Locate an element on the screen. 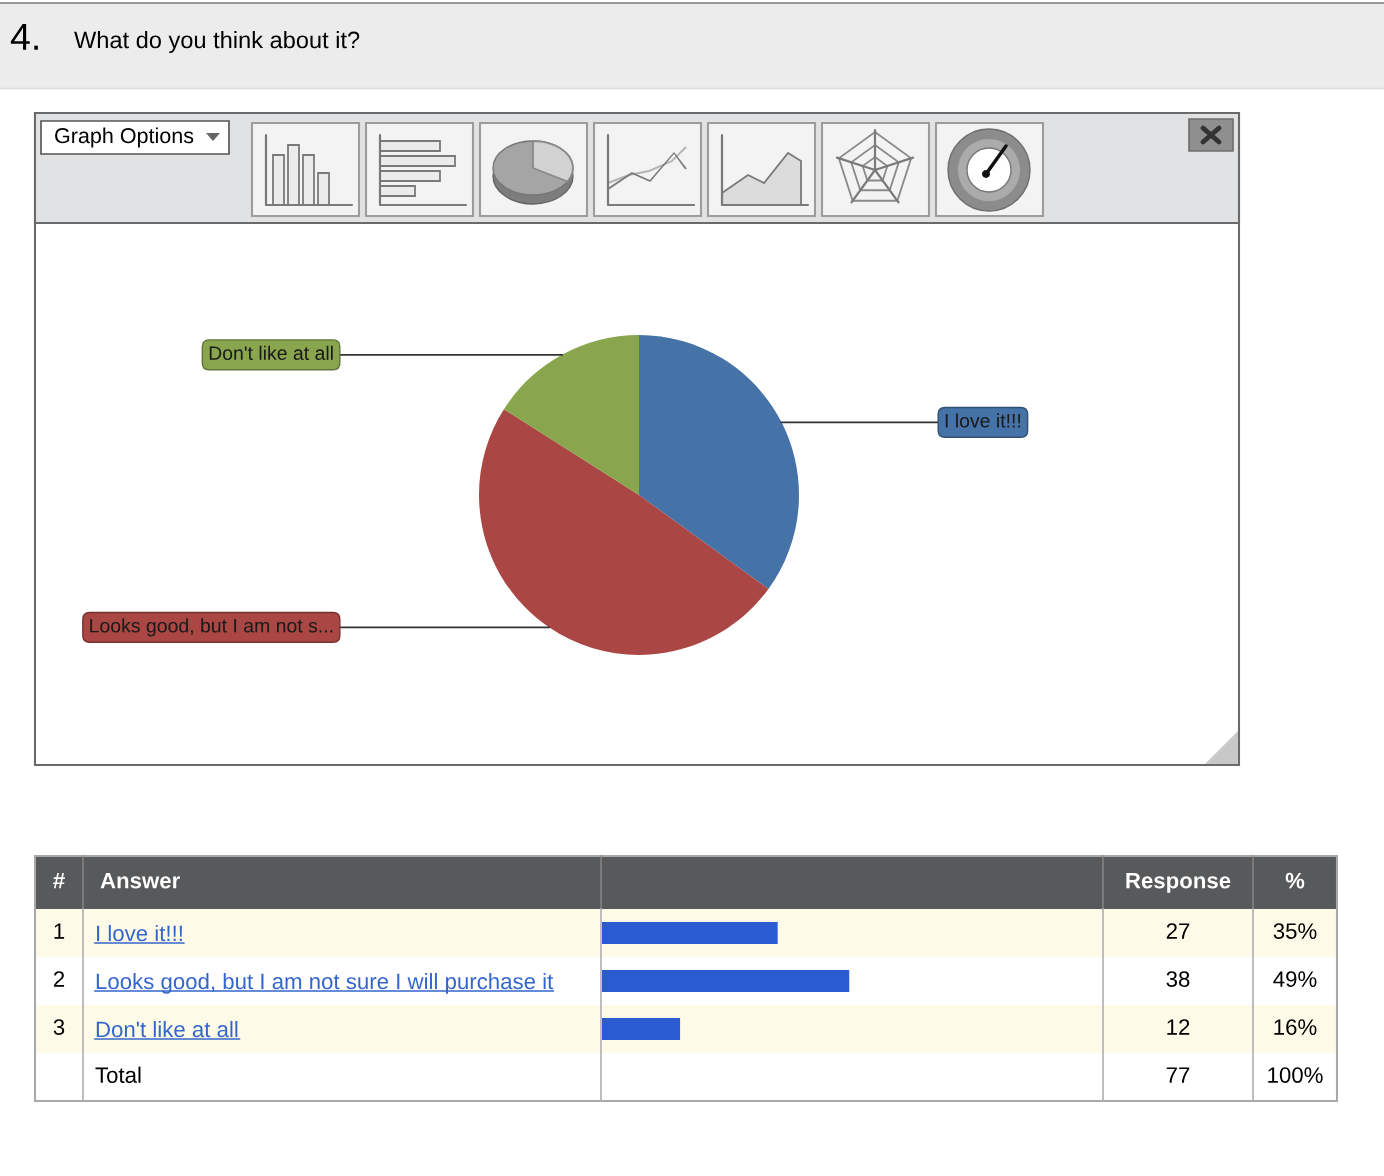  text: 3 is located at coordinates (59, 1027).